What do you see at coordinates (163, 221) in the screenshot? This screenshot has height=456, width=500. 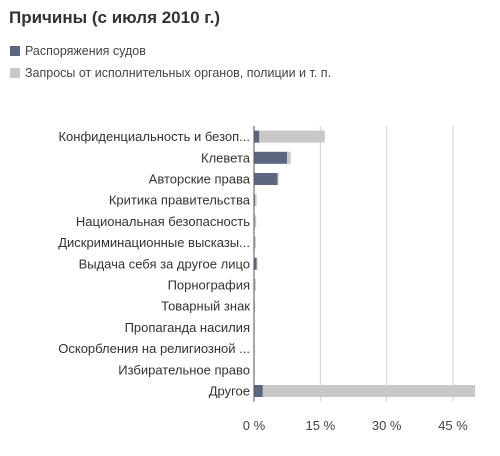 I see `category-label: Национальная безопасность` at bounding box center [163, 221].